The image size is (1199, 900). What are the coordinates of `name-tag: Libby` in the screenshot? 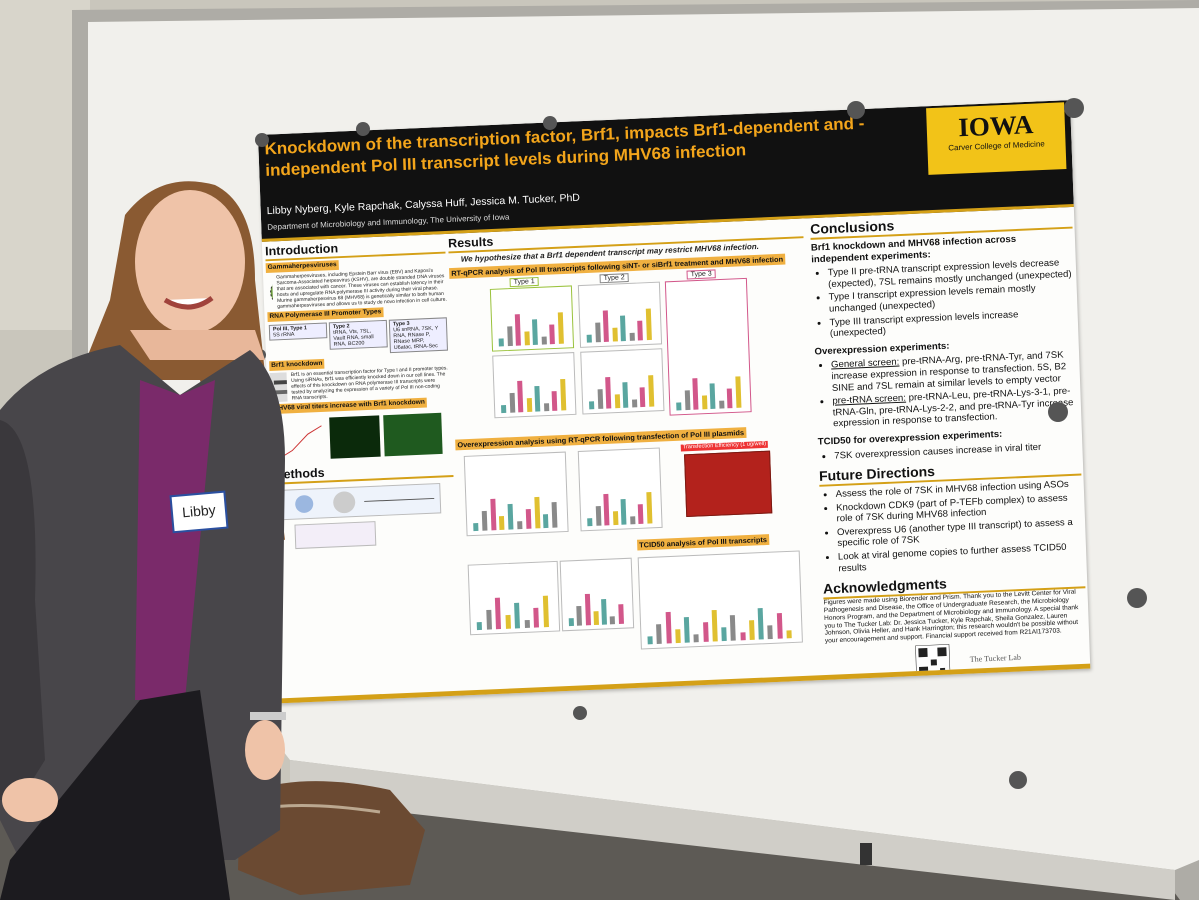 It's located at (199, 512).